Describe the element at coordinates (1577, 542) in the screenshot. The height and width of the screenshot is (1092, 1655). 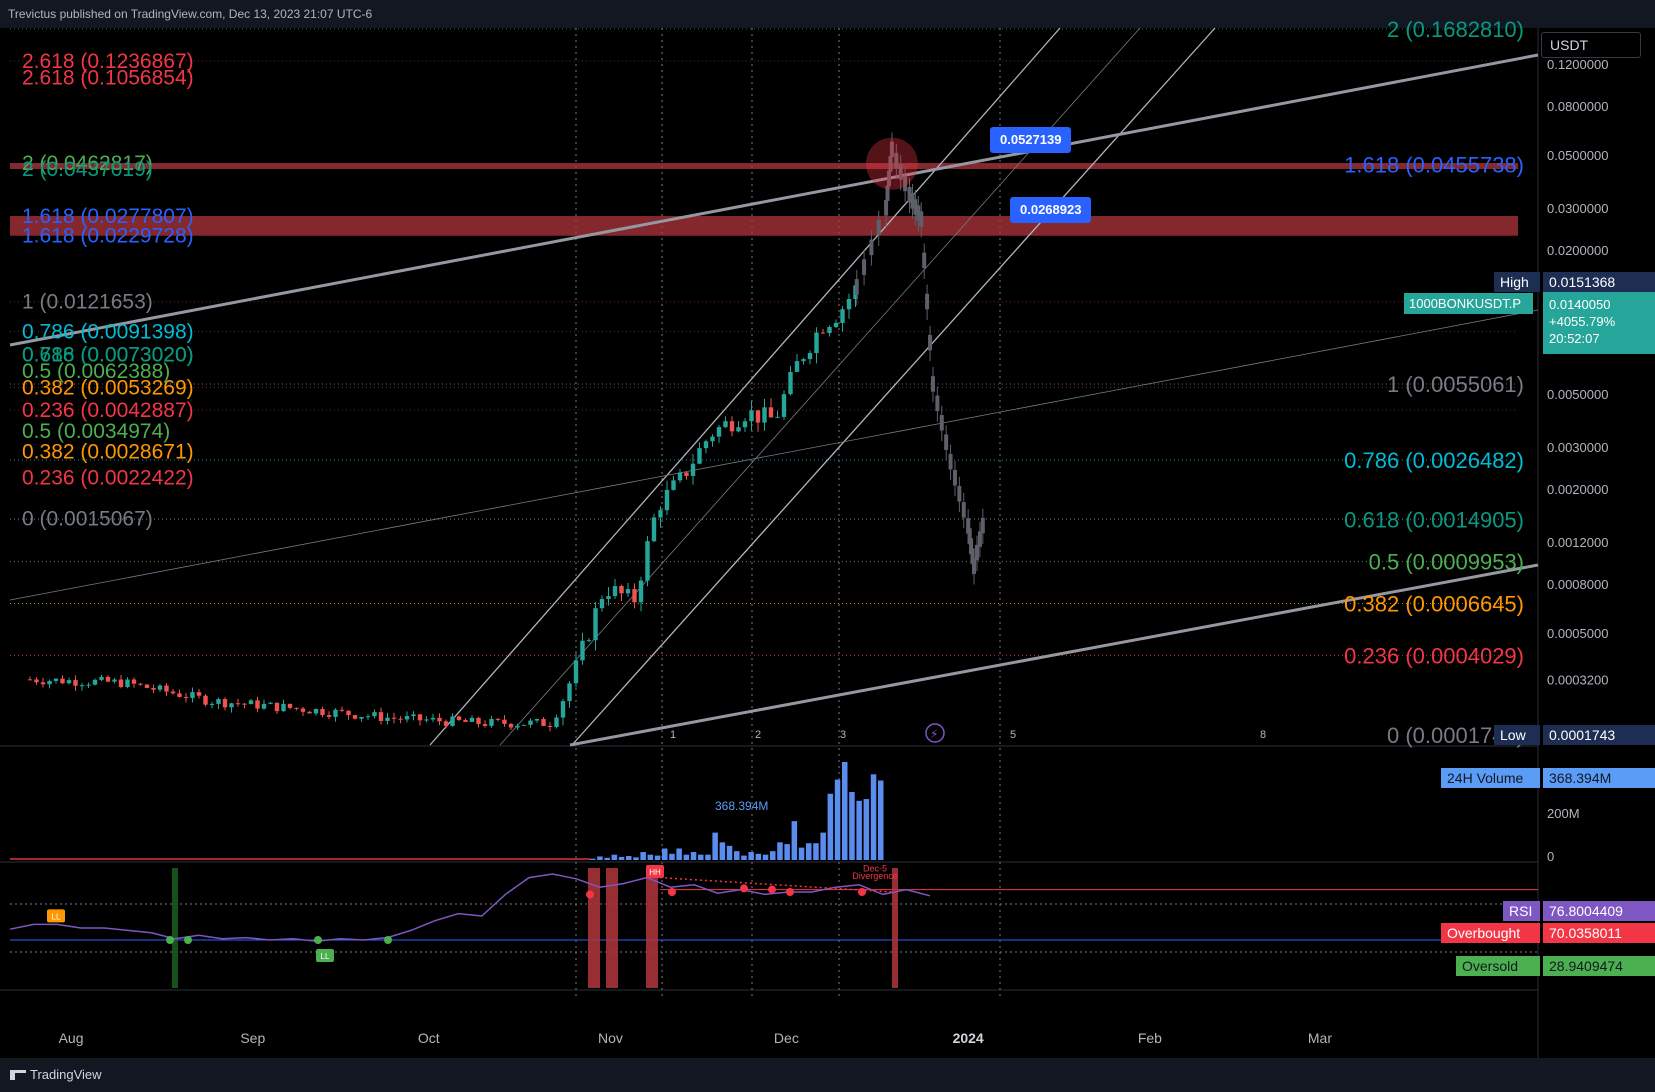
I see `price-axis-tick: 0.0012000` at that location.